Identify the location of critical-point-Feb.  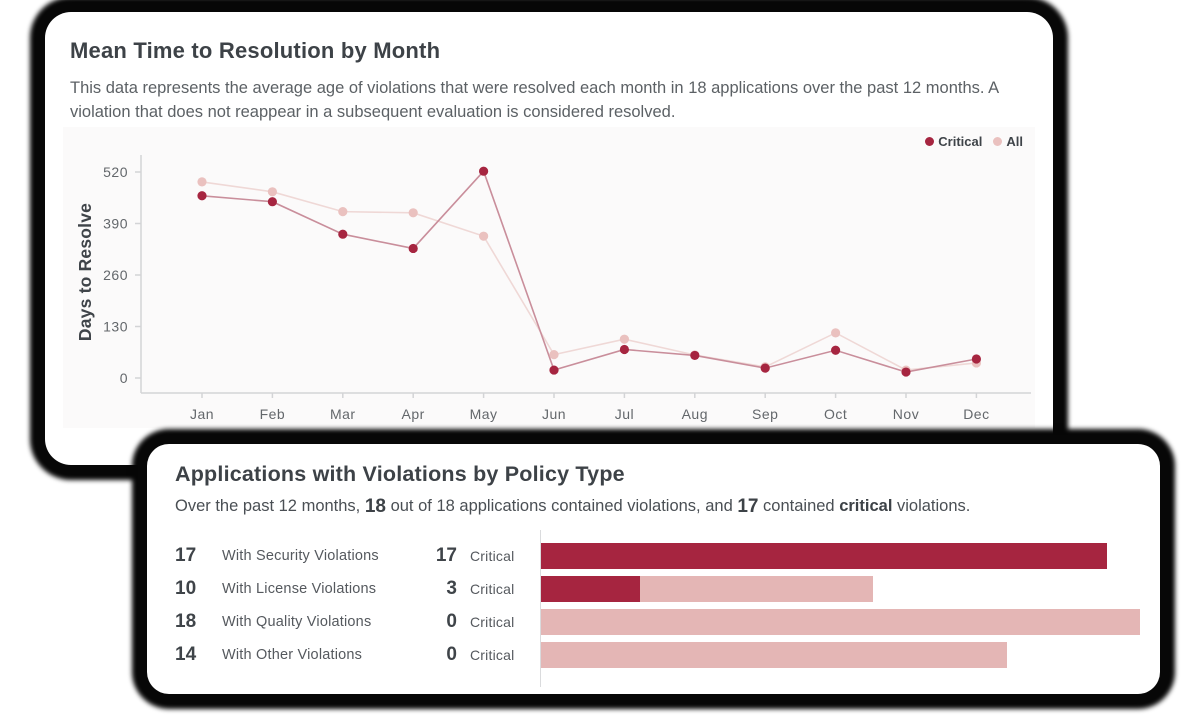
(272, 202).